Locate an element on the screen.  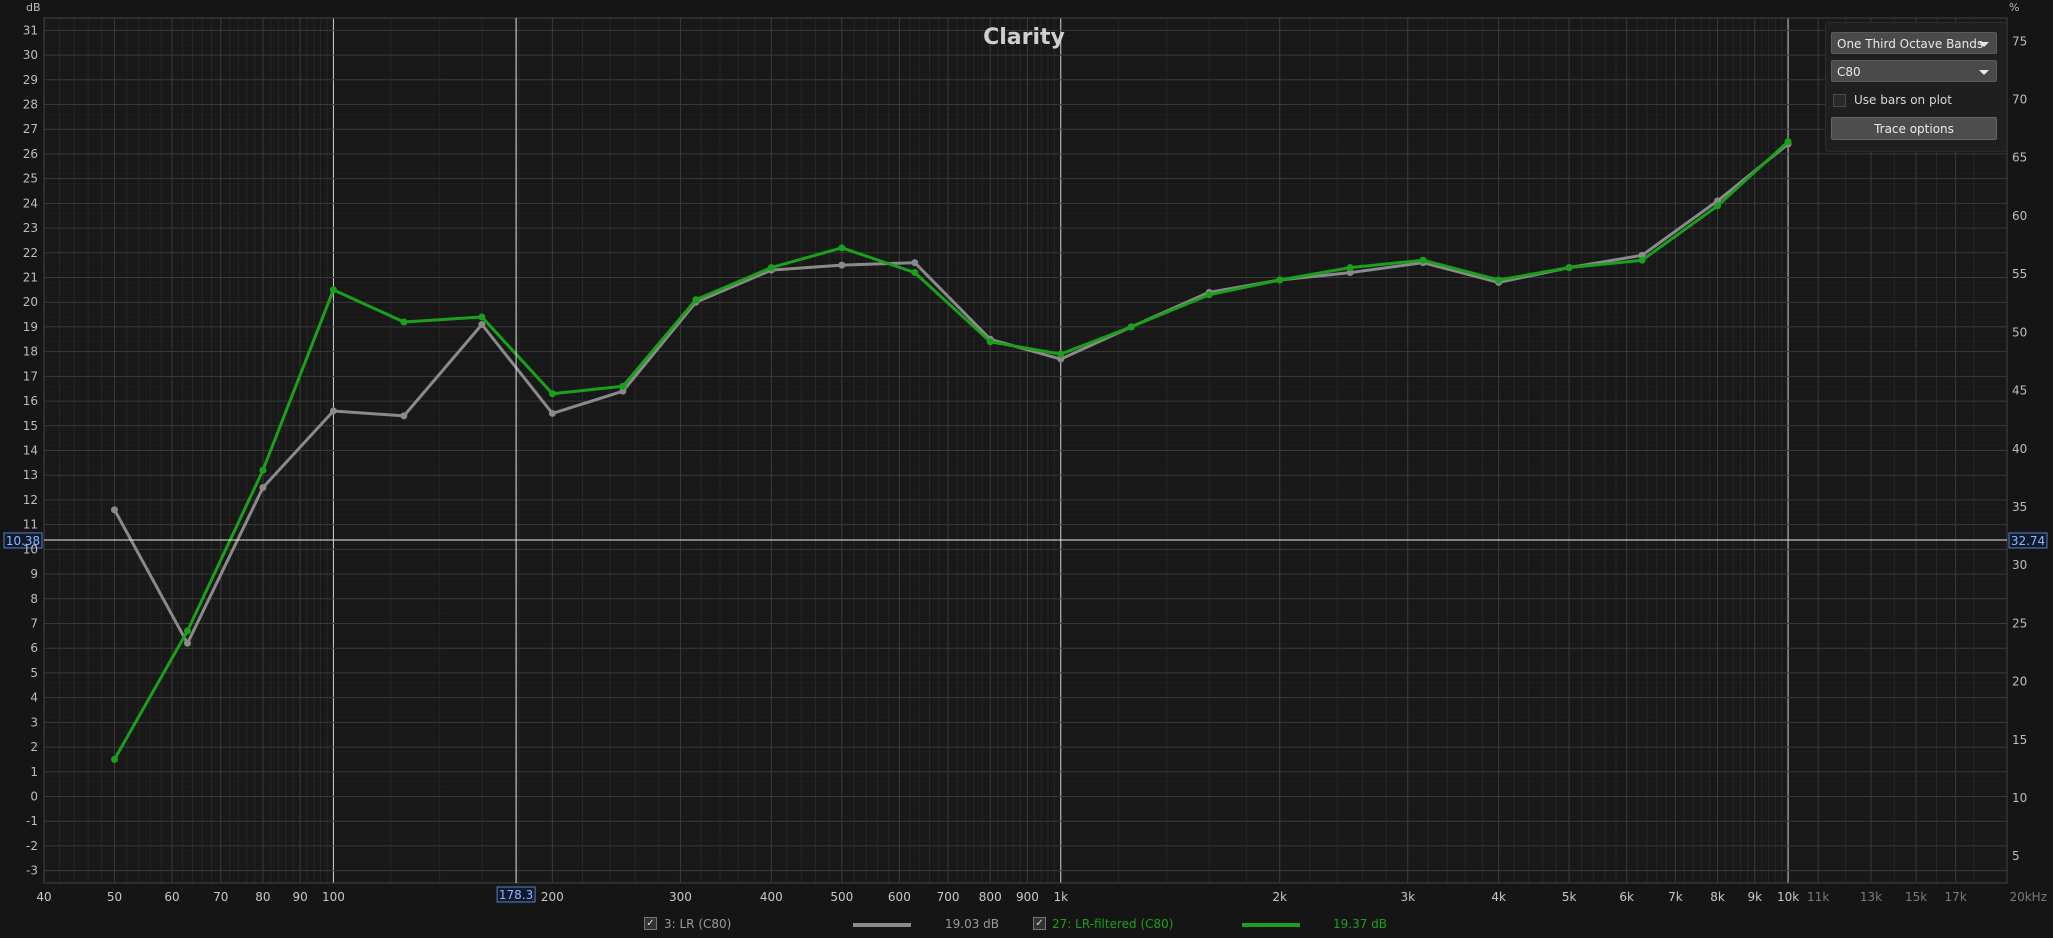
y-tick-label: 30 is located at coordinates (30, 55).